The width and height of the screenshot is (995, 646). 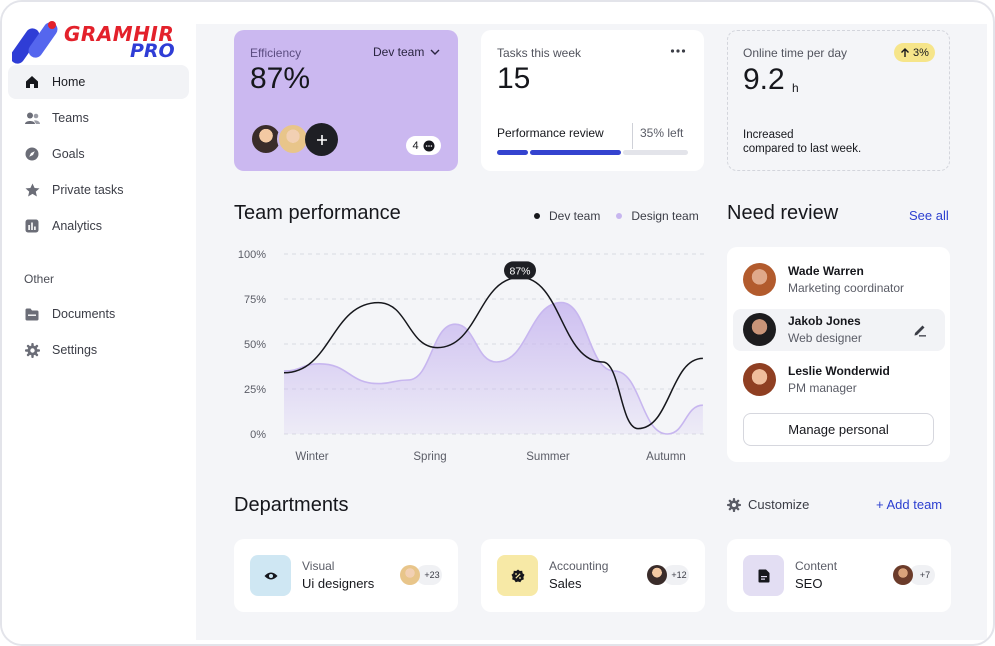 I want to click on more-horizontal-icon, so click(x=678, y=51).